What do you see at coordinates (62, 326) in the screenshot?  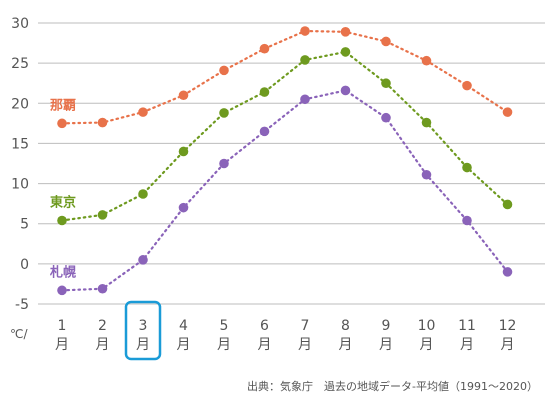 I see `x-tick-number: 1` at bounding box center [62, 326].